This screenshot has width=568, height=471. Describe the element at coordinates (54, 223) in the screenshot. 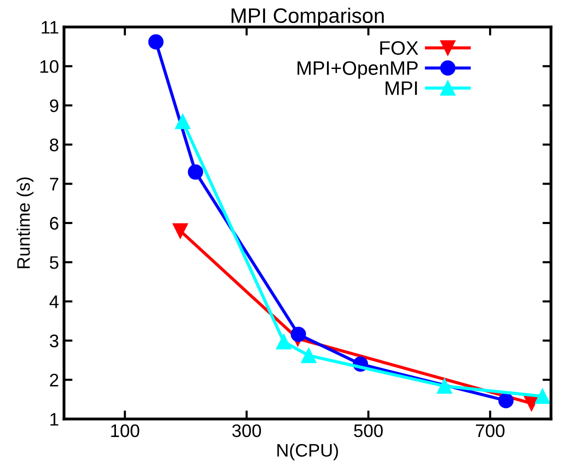

I see `y-tick-label: 6` at that location.